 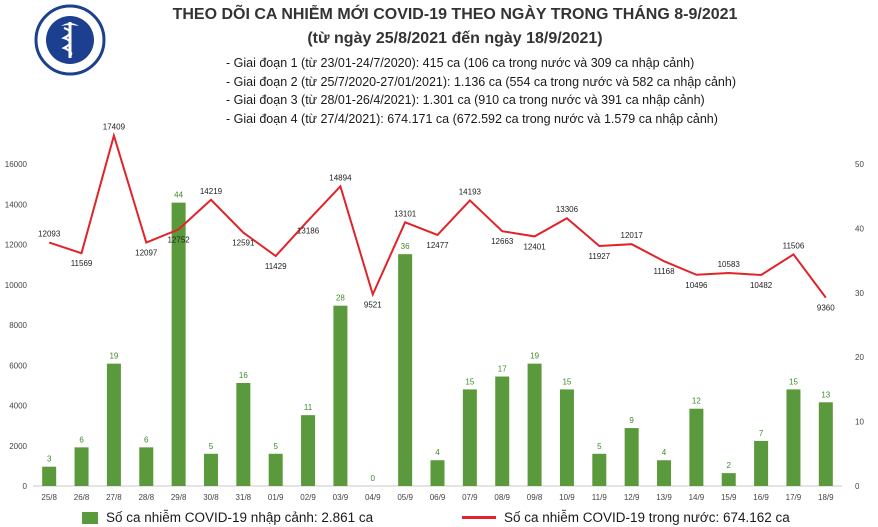 What do you see at coordinates (535, 497) in the screenshot?
I see `x-tick-label: 09/8` at bounding box center [535, 497].